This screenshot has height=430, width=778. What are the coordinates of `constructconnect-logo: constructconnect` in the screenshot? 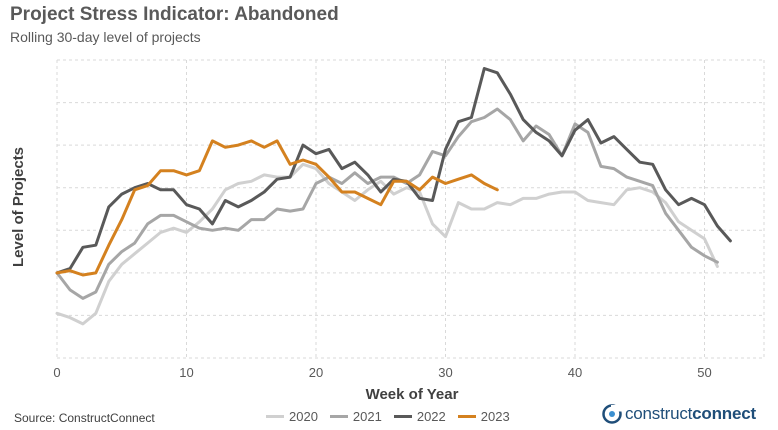 It's located at (679, 414).